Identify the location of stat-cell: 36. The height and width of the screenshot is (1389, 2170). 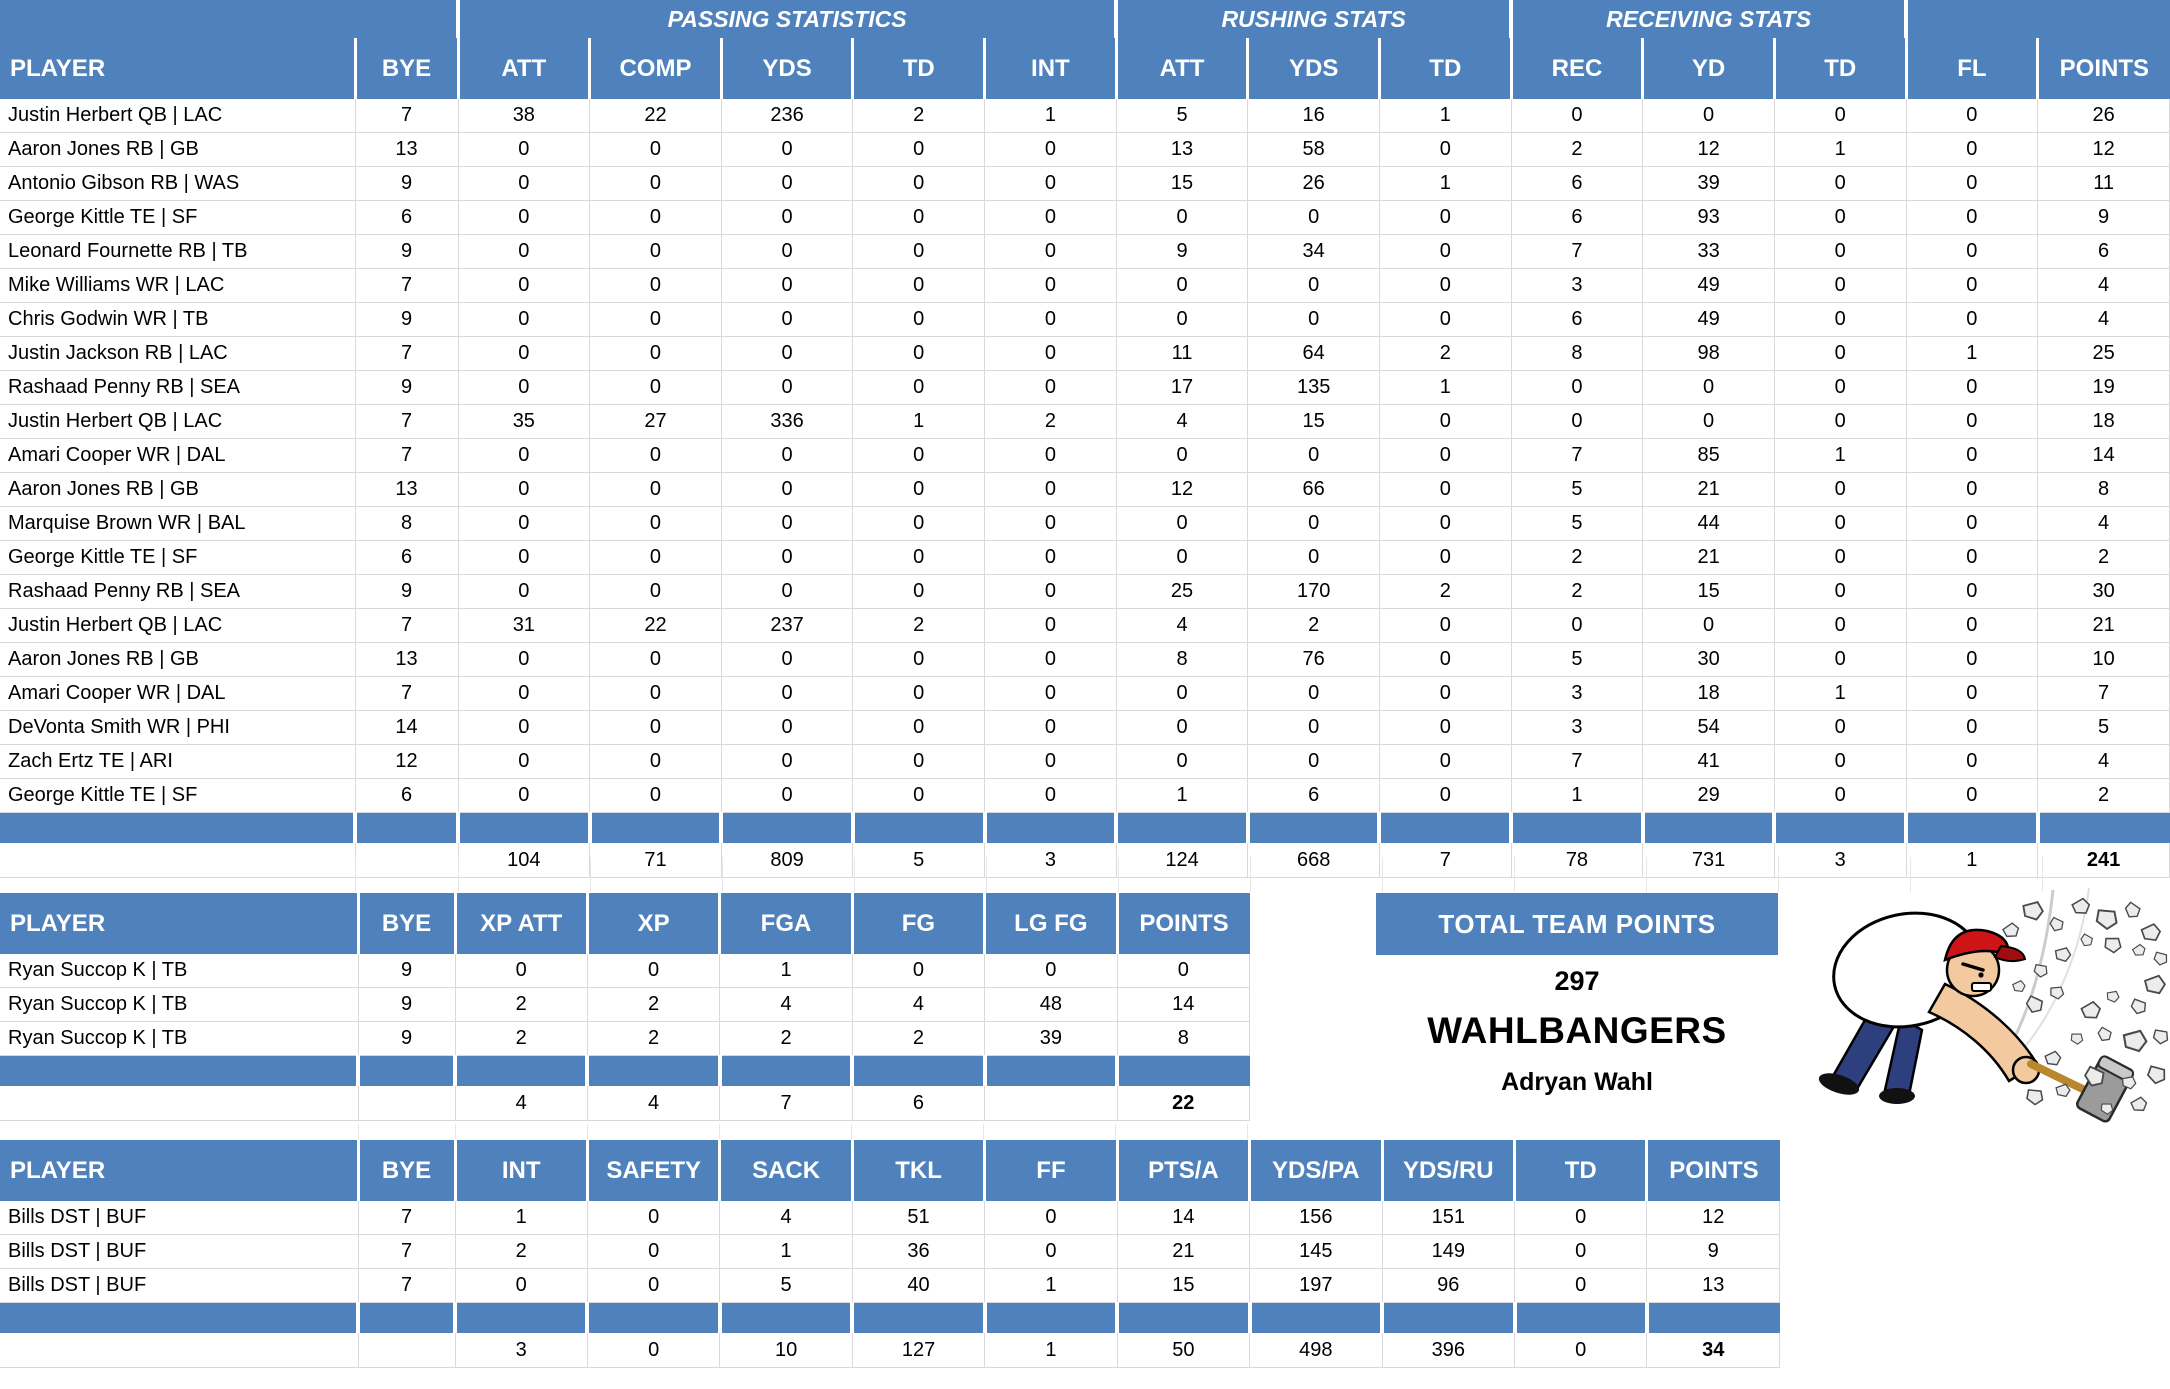
(919, 1251).